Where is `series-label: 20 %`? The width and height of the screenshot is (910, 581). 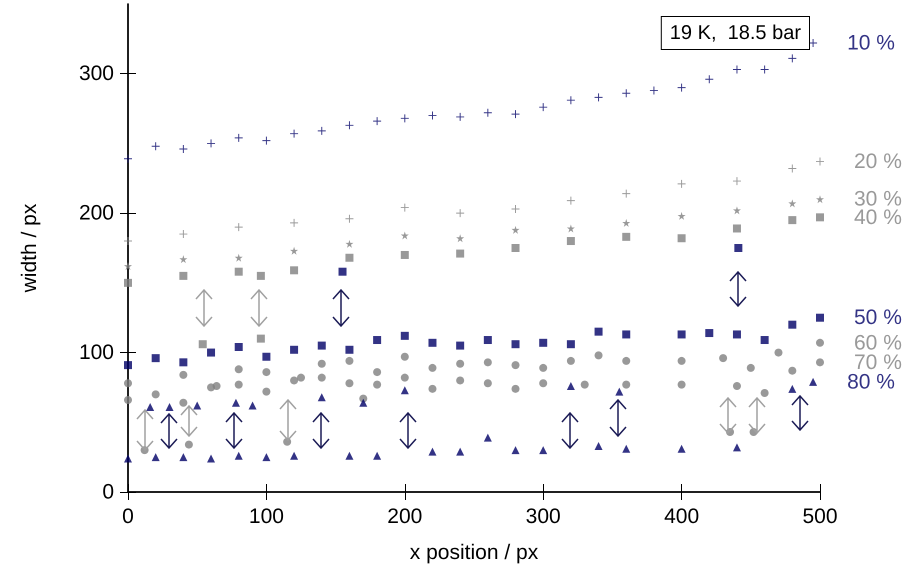
series-label: 20 % is located at coordinates (878, 162).